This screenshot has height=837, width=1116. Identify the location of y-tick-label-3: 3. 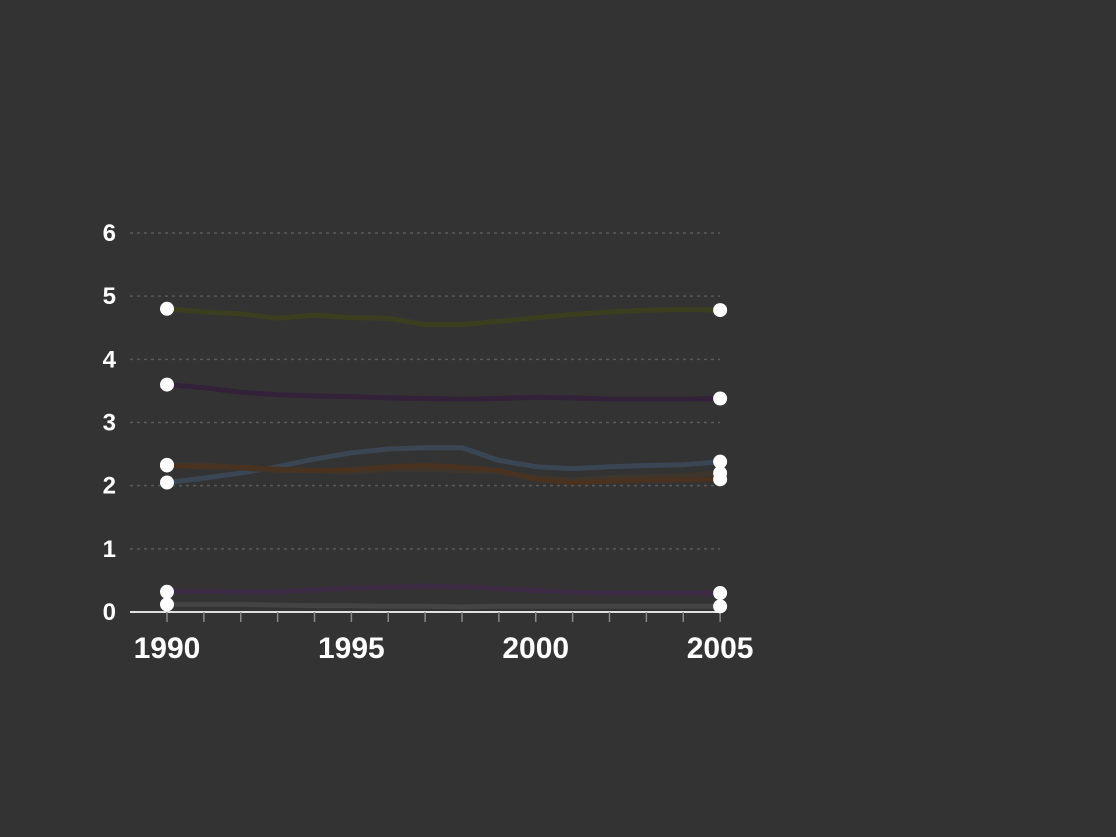
(109, 423).